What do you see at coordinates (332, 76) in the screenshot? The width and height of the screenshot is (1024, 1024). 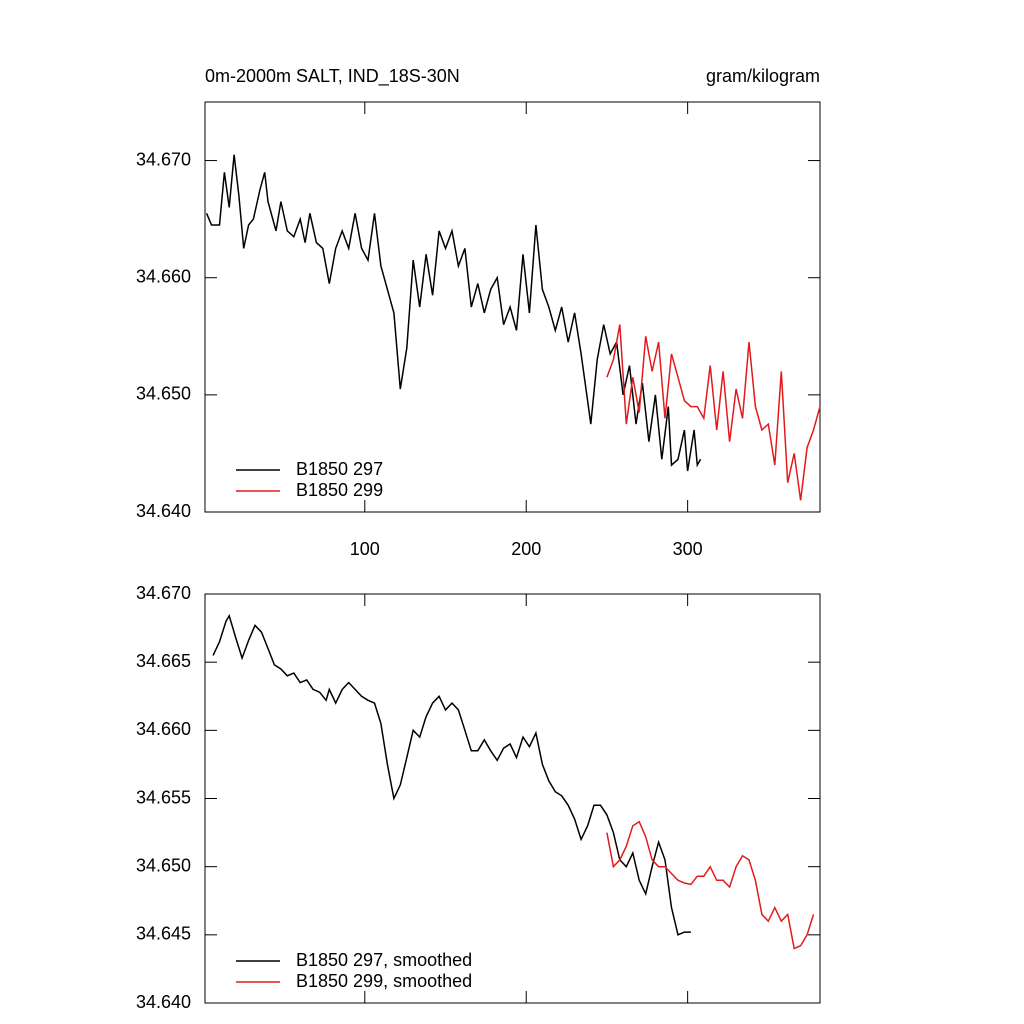 I see `chart-title: 0m-2000m SALT, IND_18S-30N` at bounding box center [332, 76].